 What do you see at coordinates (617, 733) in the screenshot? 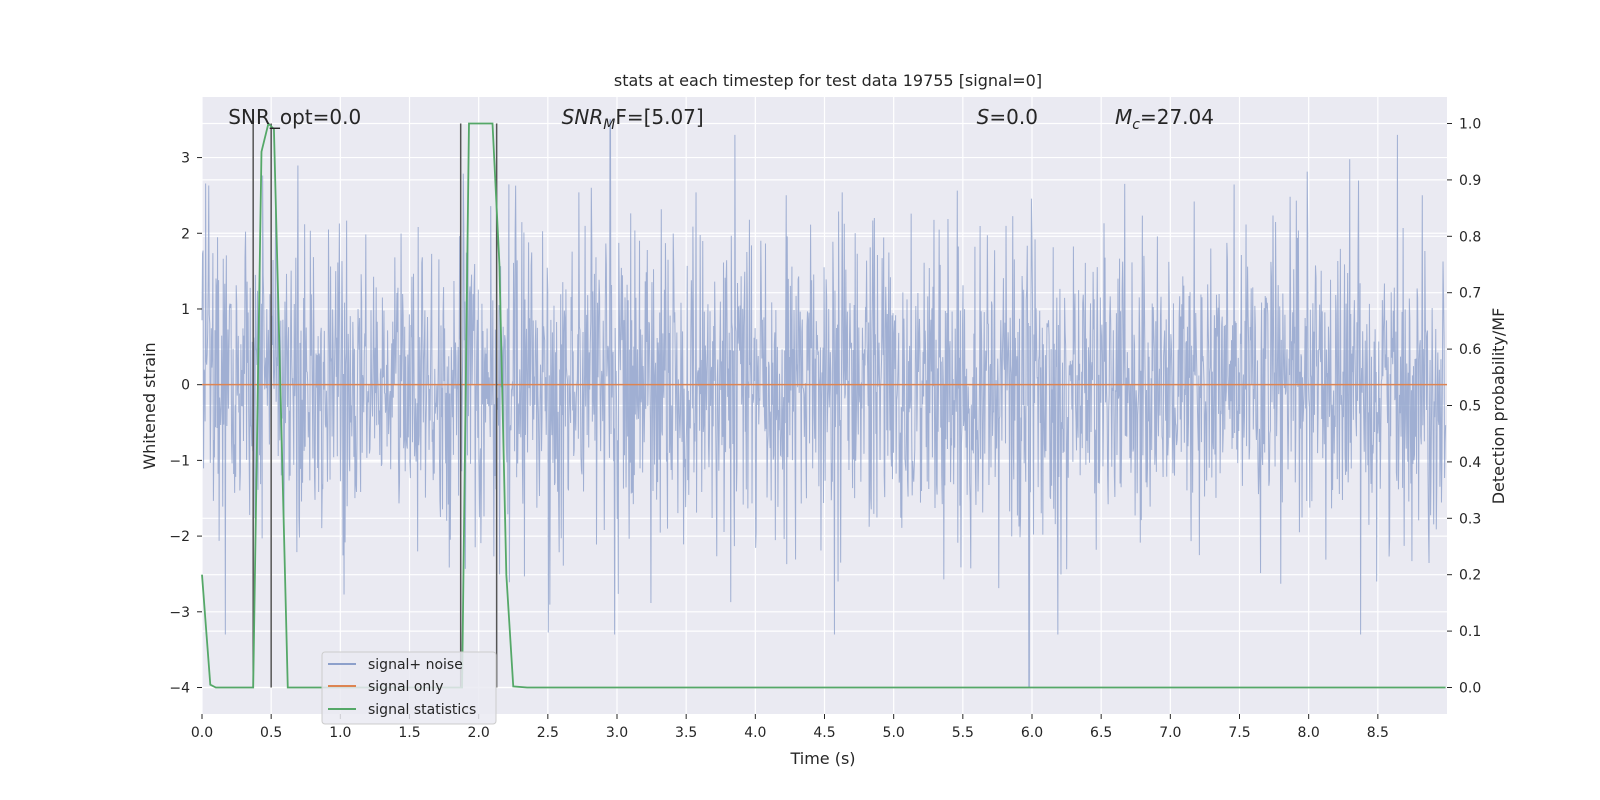
I see `x-tick-label: 3.0` at bounding box center [617, 733].